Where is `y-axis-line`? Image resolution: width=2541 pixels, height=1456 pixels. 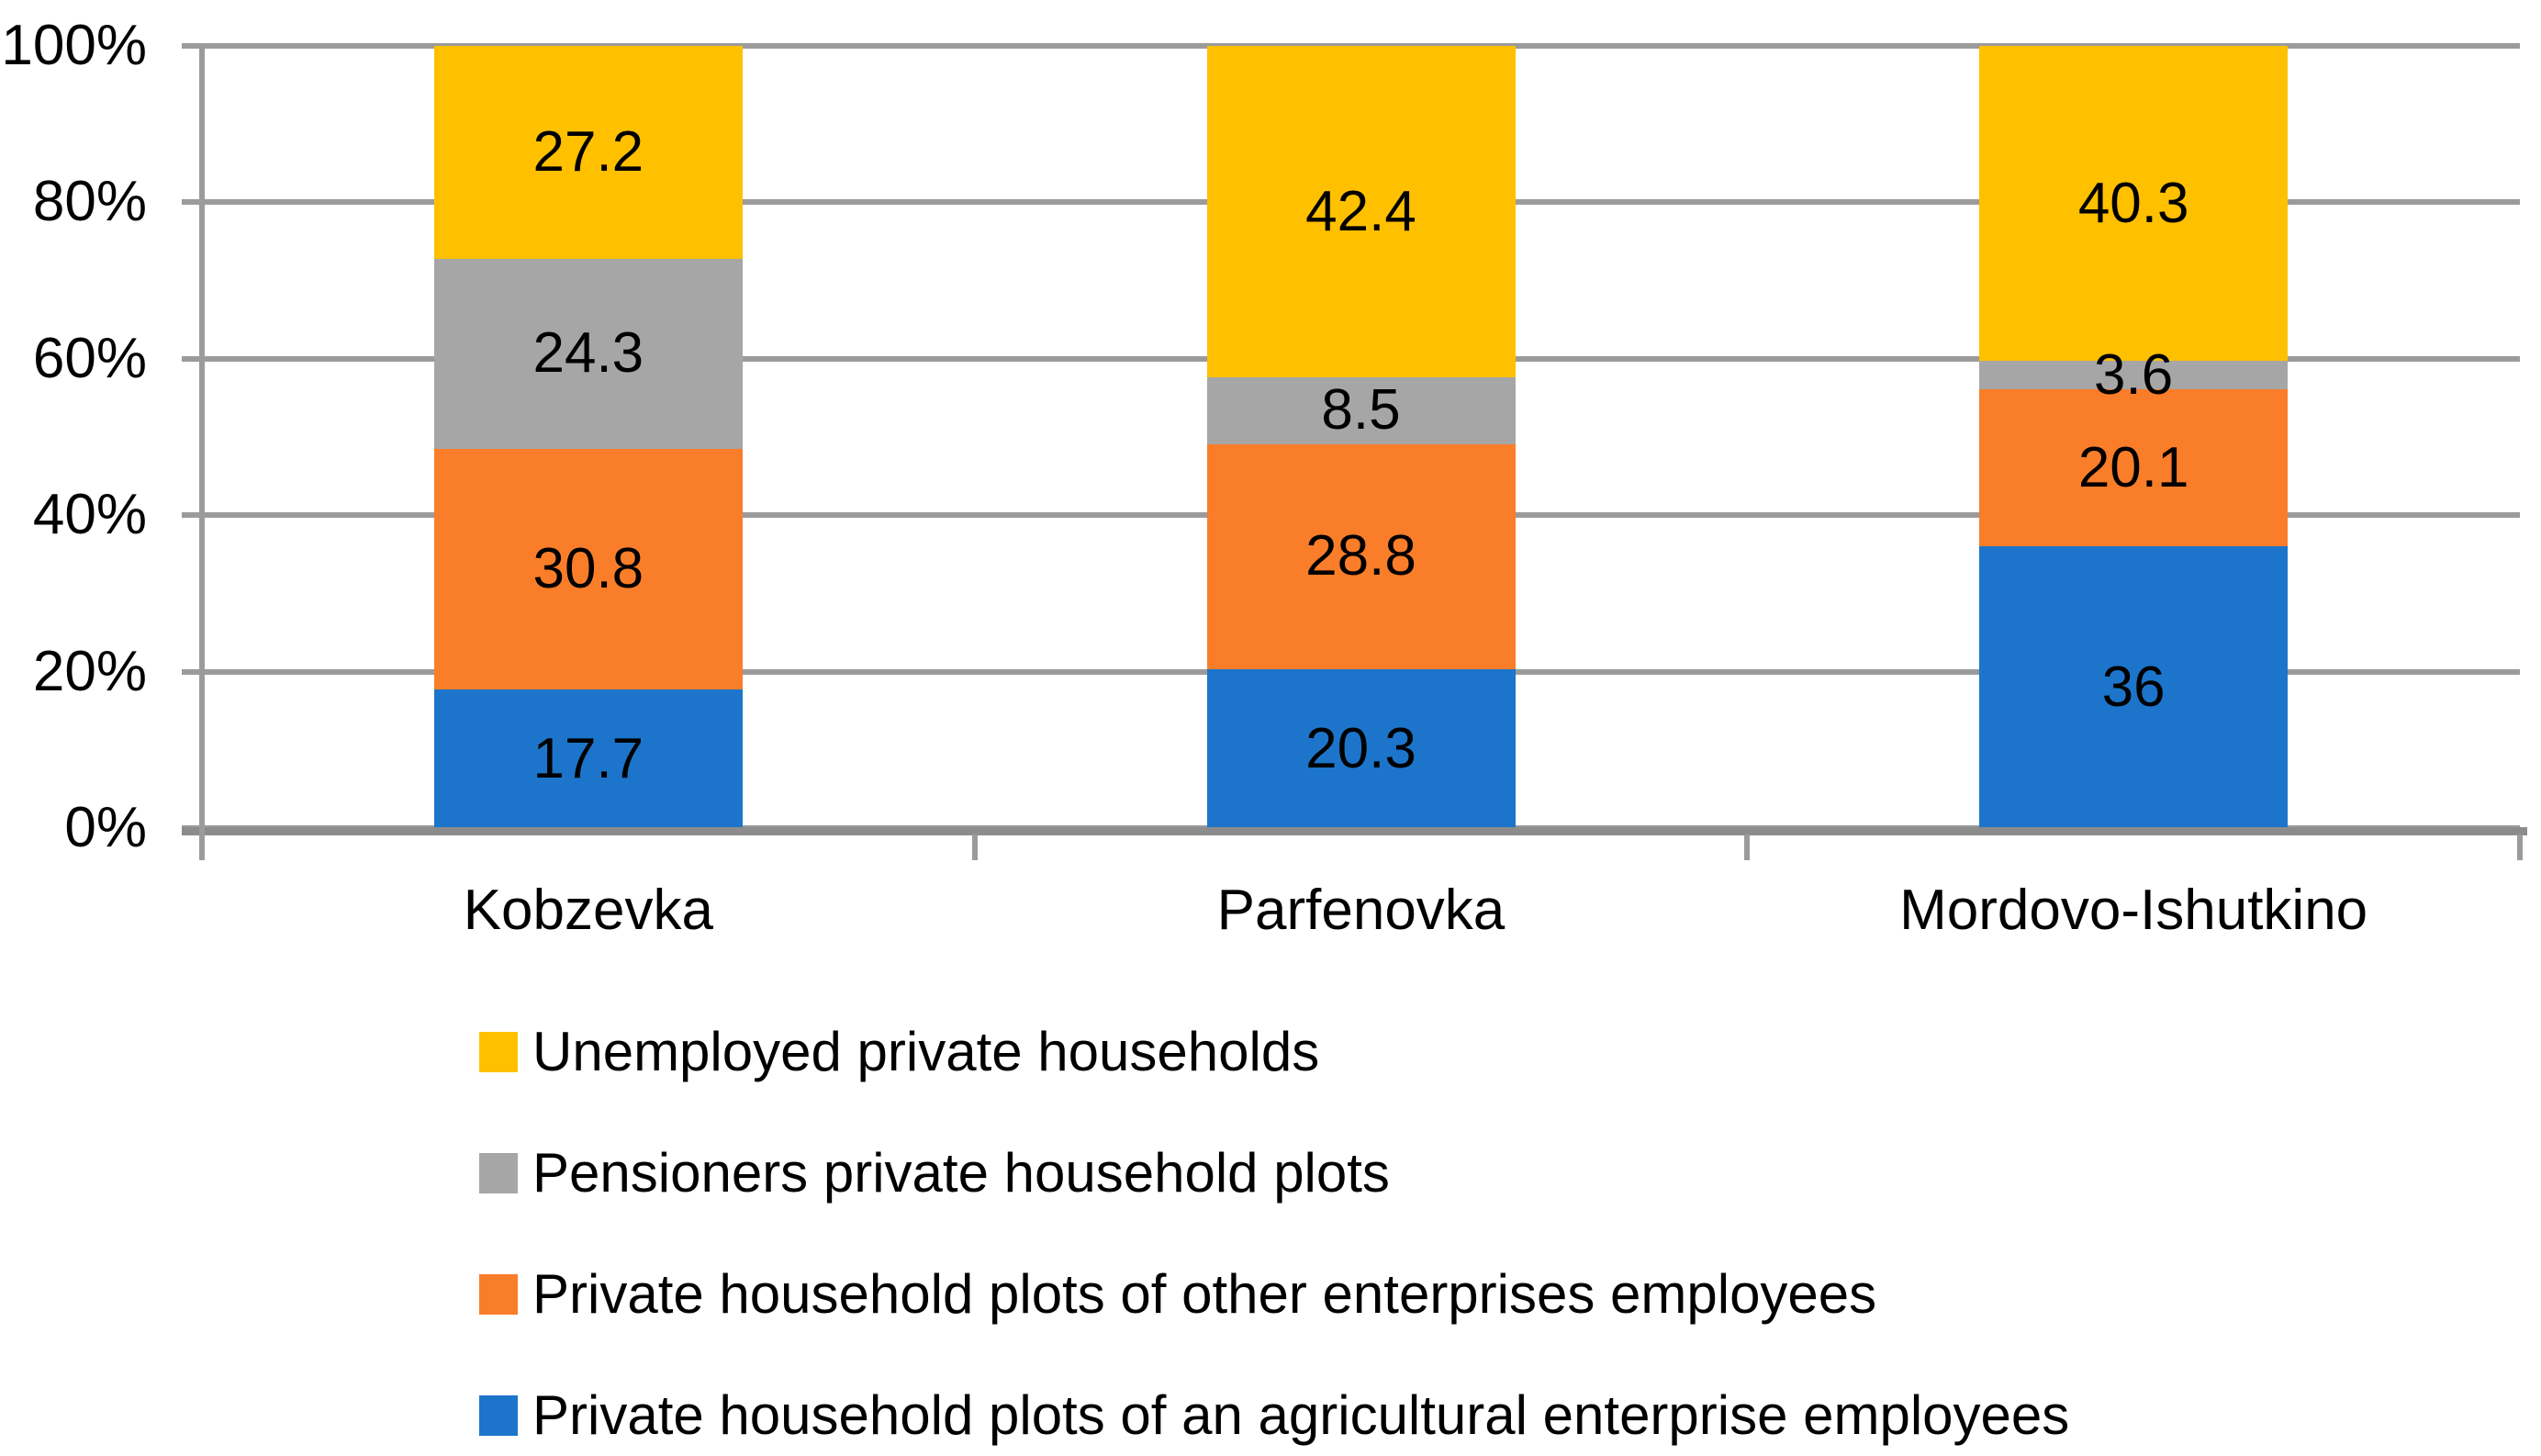 y-axis-line is located at coordinates (202, 452).